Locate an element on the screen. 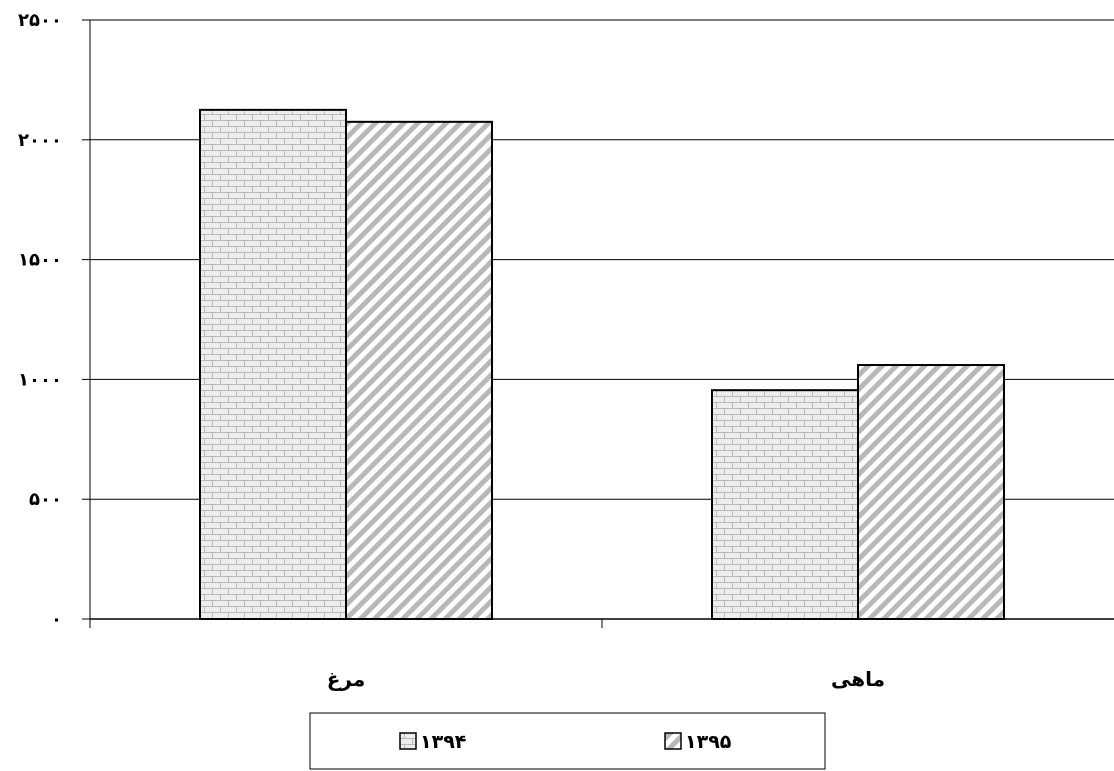 The image size is (1114, 771). y-tick-label: ۵۰۰ is located at coordinates (45, 499).